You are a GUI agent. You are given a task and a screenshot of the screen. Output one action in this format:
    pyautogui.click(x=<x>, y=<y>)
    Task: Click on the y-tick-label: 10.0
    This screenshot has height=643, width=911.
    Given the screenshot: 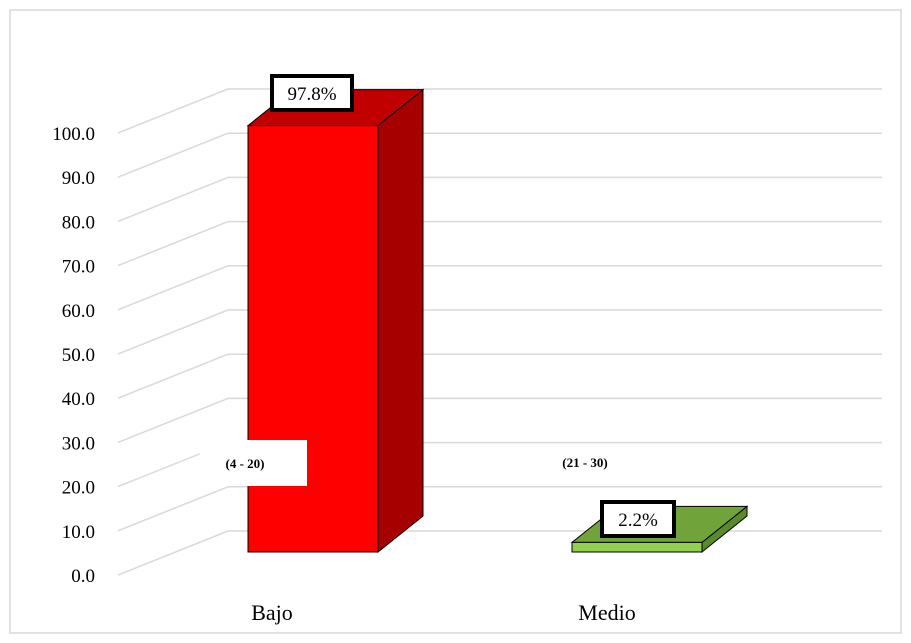 What is the action you would take?
    pyautogui.click(x=78, y=532)
    